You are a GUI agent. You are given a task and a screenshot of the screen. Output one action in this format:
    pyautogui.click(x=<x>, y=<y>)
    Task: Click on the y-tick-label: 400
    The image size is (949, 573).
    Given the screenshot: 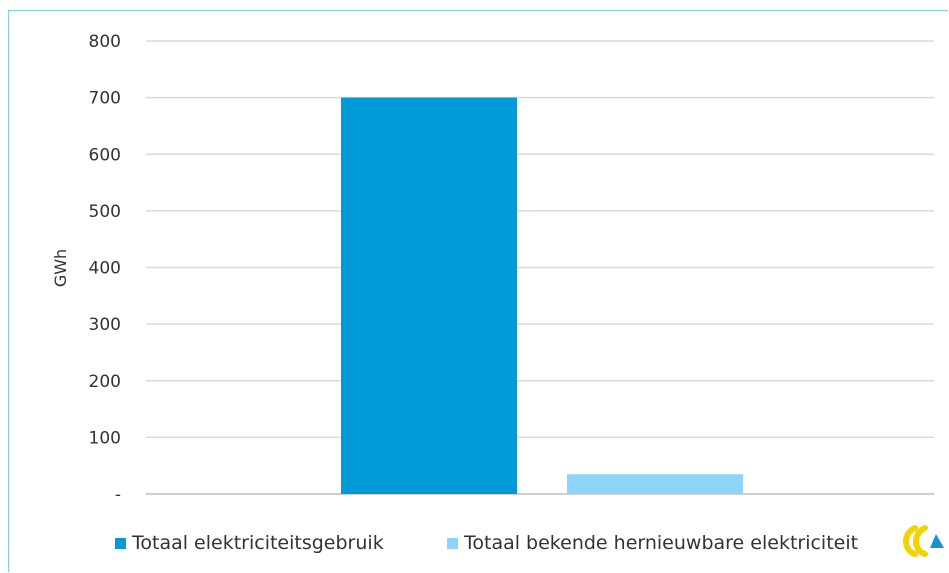 What is the action you would take?
    pyautogui.click(x=105, y=269)
    